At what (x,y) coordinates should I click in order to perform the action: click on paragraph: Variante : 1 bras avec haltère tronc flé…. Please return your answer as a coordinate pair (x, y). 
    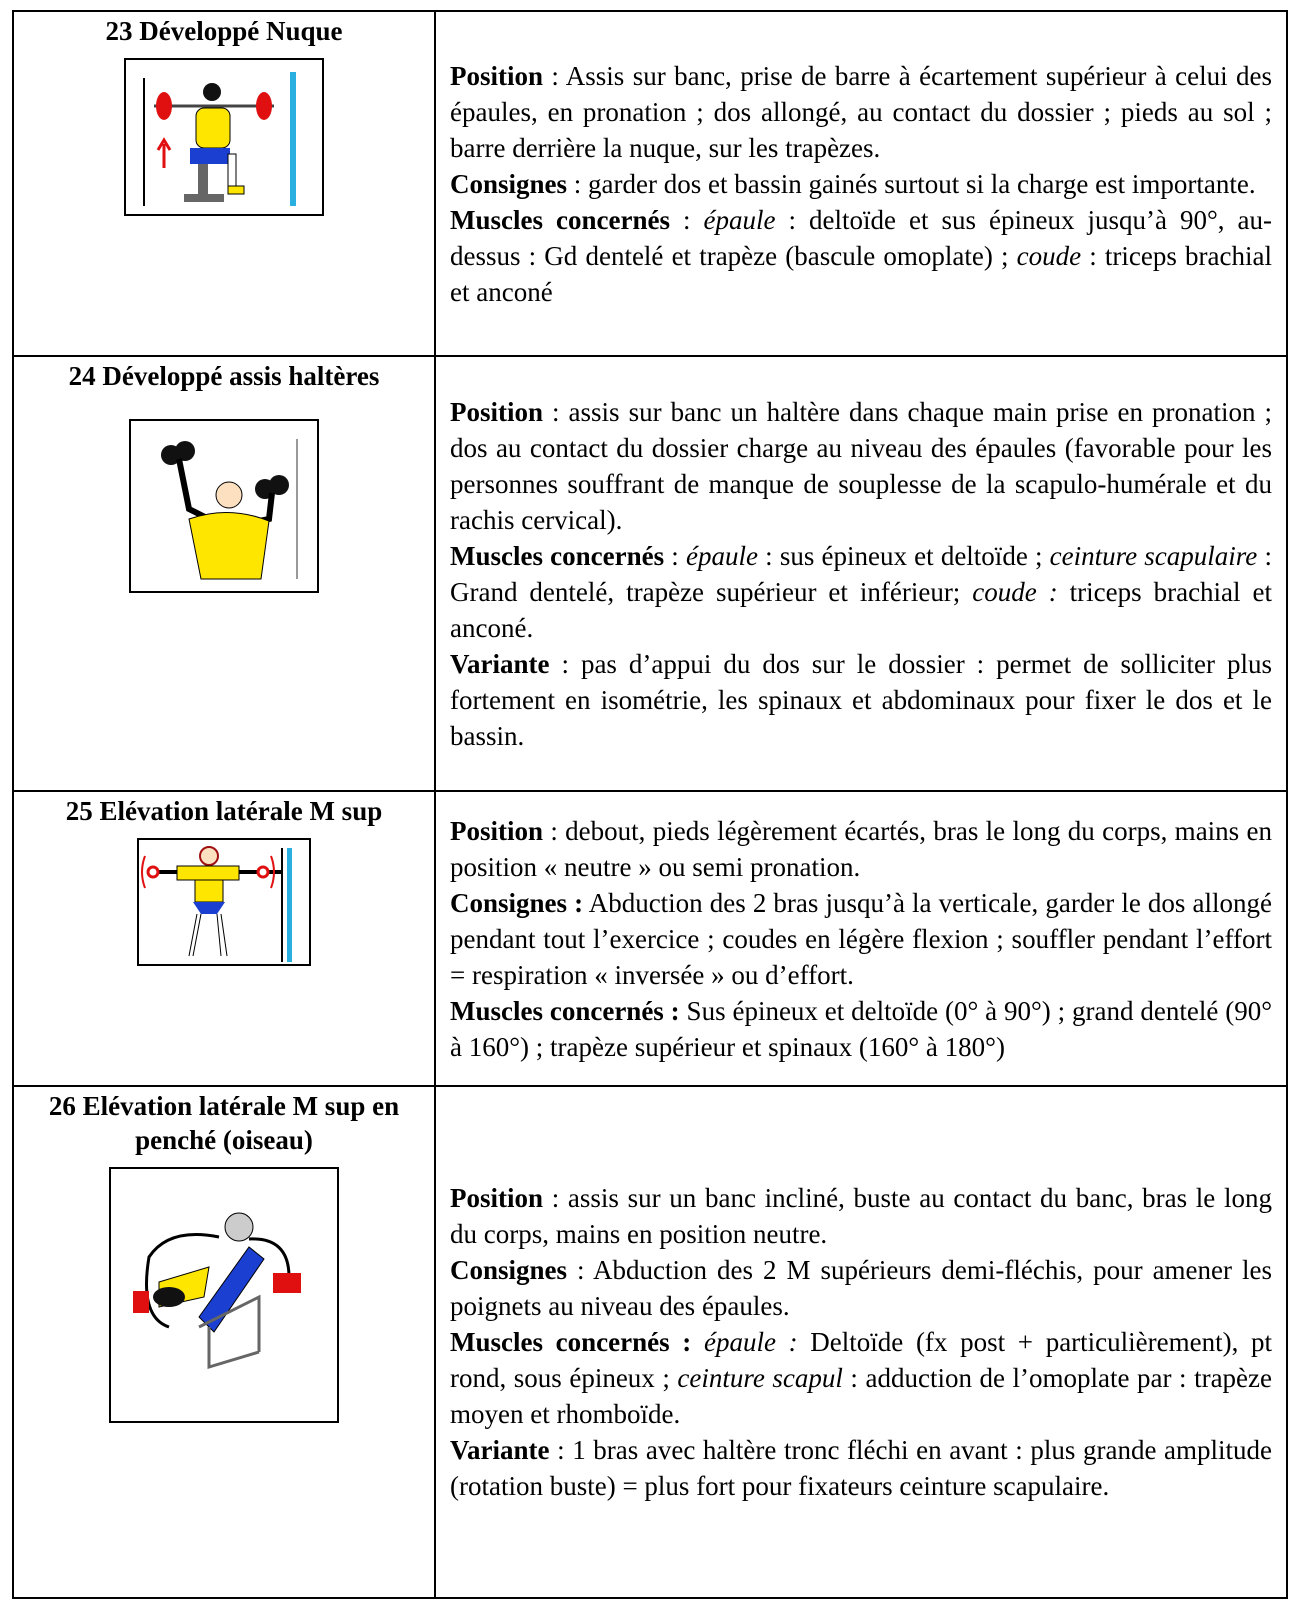
    Looking at the image, I should click on (861, 1468).